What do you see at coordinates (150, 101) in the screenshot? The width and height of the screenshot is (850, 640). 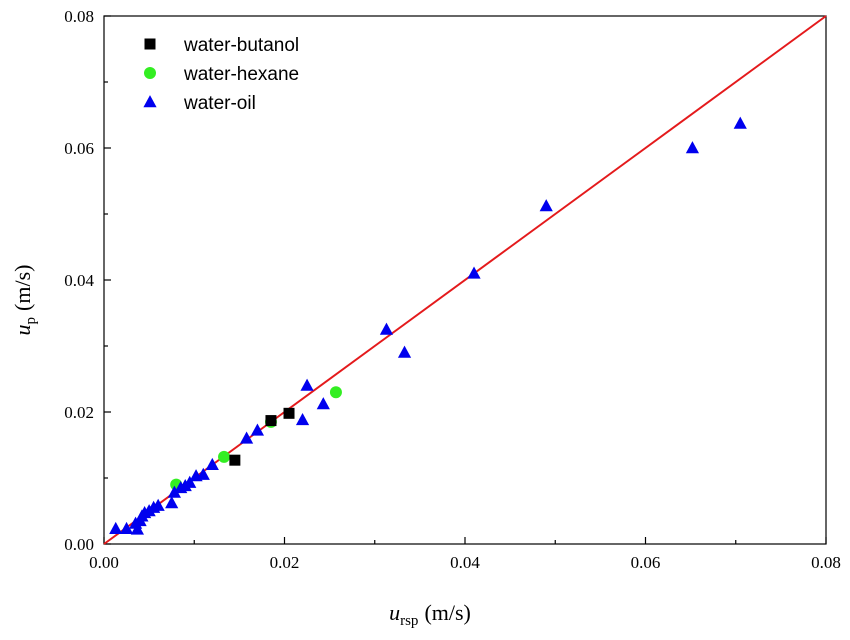 I see `legend-marker-water-oil` at bounding box center [150, 101].